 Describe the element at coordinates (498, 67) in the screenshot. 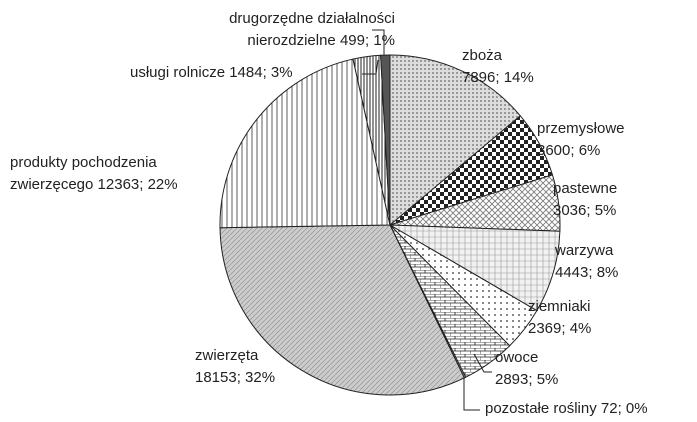

I see `slice-label: zboża 7896; 14%` at that location.